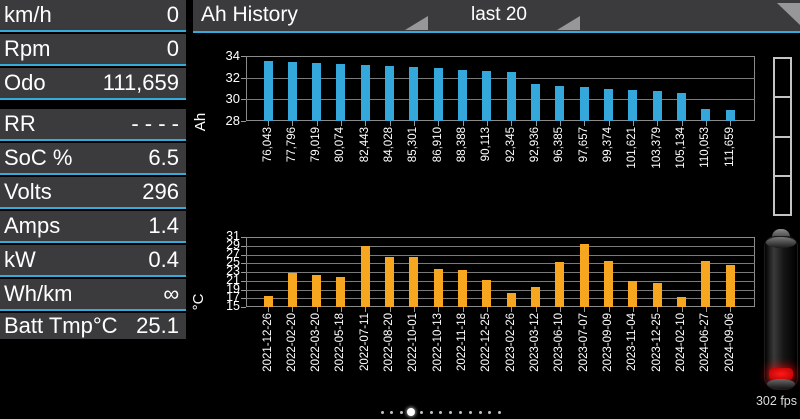 The height and width of the screenshot is (419, 800). I want to click on battery-icon, so click(781, 242).